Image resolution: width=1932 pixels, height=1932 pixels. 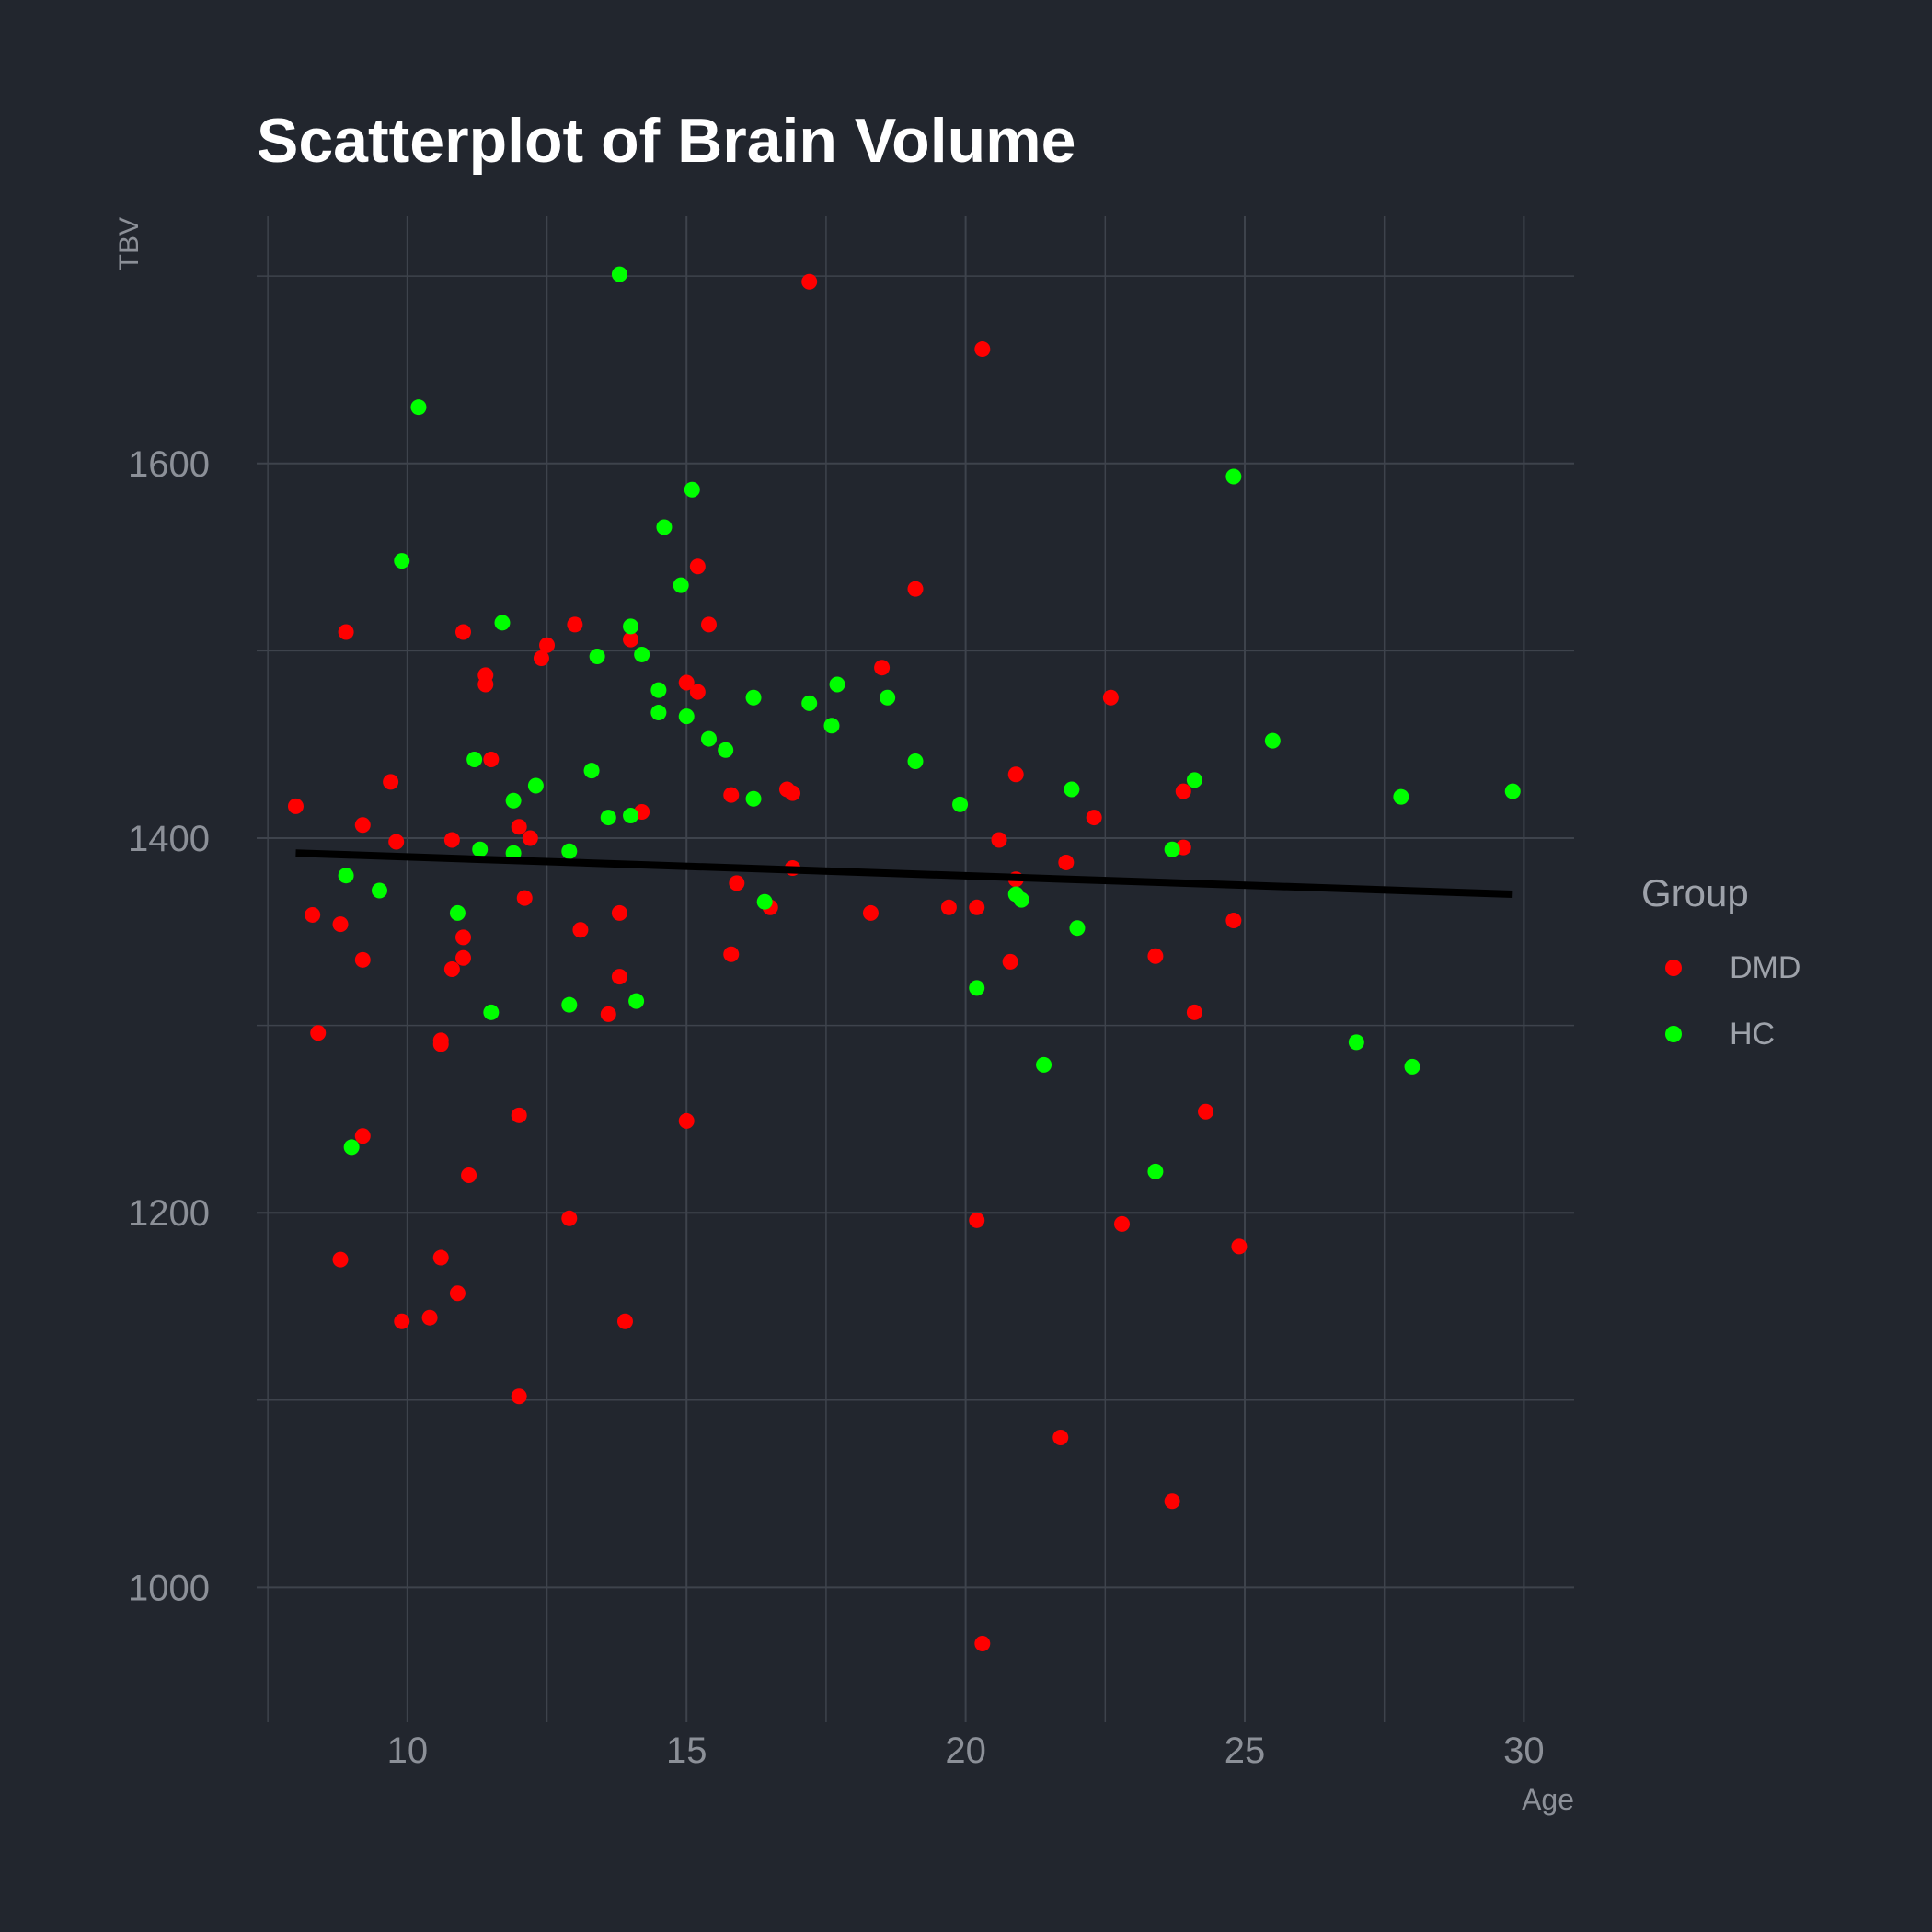 I want to click on x-tick-label: 10, so click(x=408, y=1751).